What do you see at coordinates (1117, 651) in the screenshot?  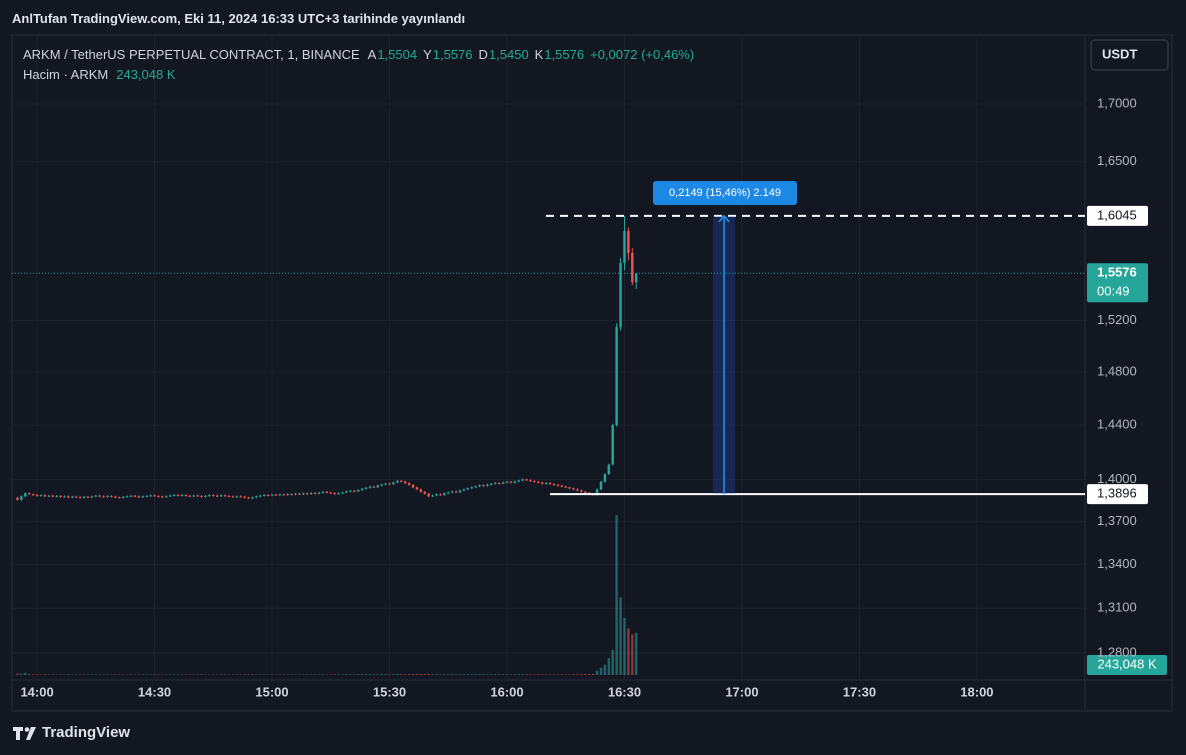 I see `y-tick-label: 1,2800` at bounding box center [1117, 651].